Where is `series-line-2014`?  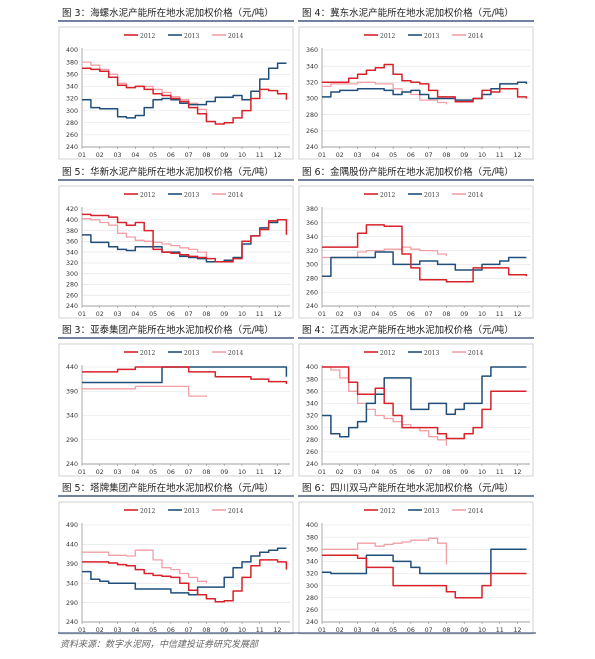
series-line-2014 is located at coordinates (145, 391).